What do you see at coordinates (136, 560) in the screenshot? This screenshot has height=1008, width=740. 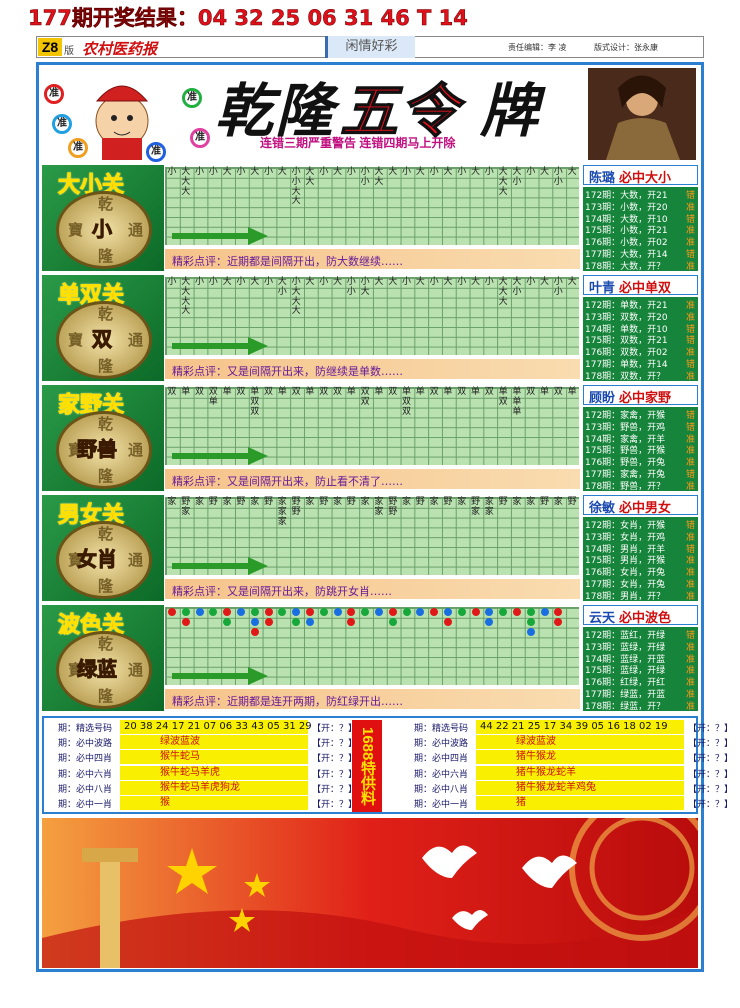 I see `coin-char: 通` at bounding box center [136, 560].